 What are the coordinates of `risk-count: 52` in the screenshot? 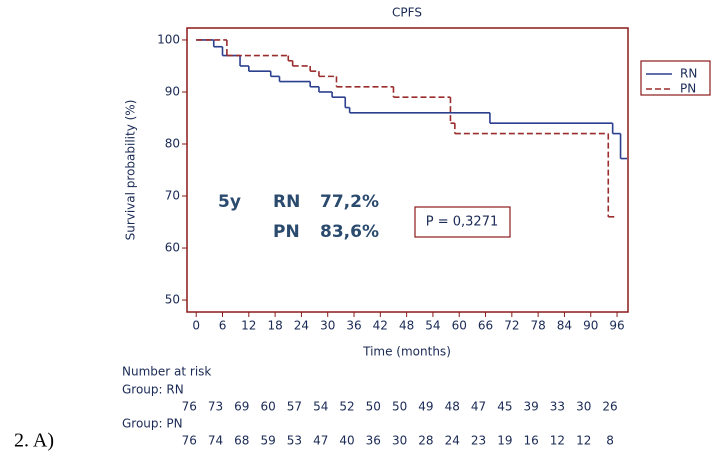 It's located at (346, 407).